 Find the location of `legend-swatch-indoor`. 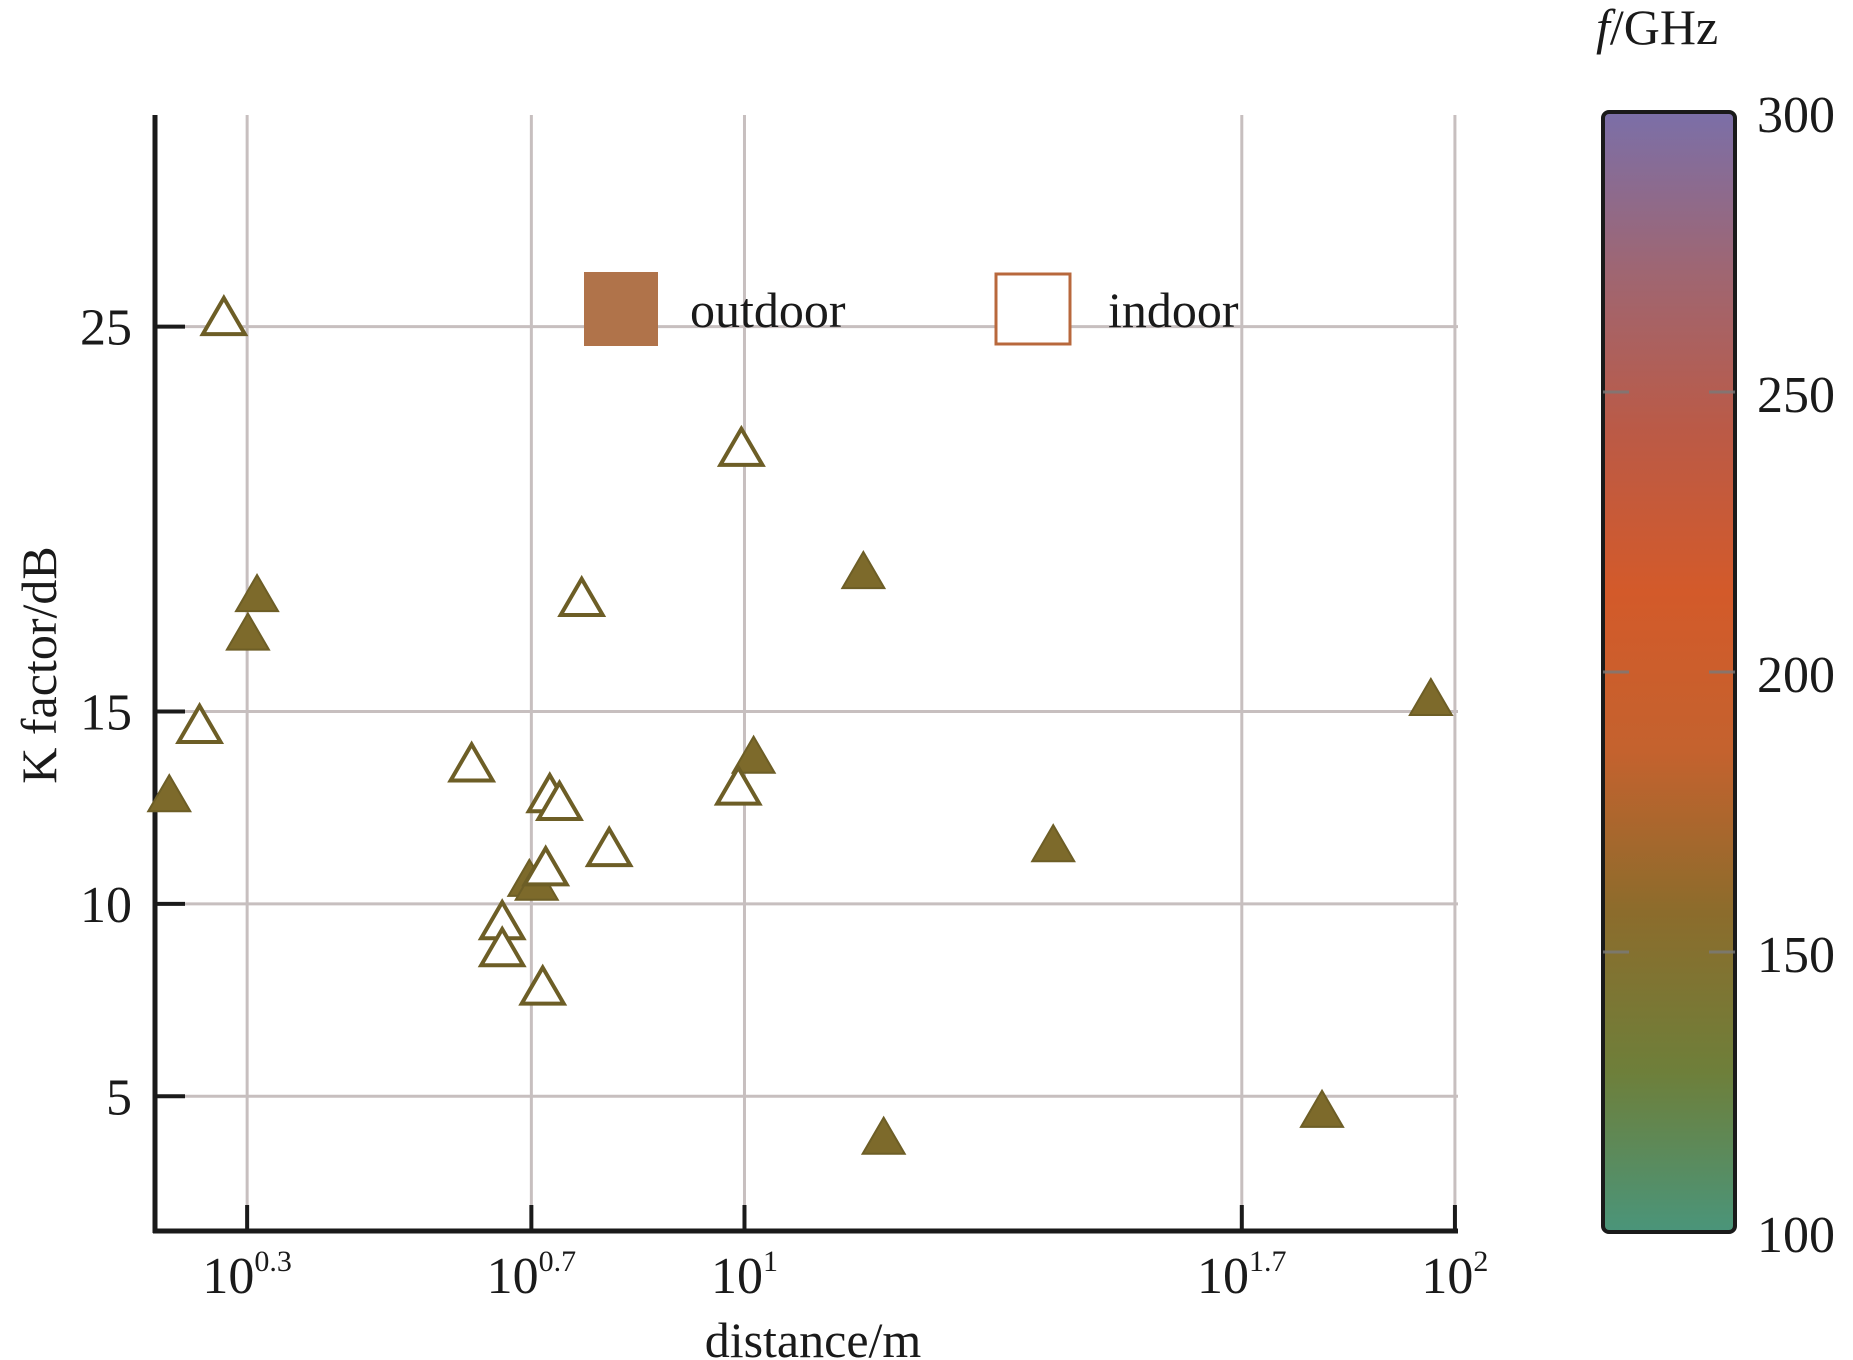

legend-swatch-indoor is located at coordinates (1033, 309).